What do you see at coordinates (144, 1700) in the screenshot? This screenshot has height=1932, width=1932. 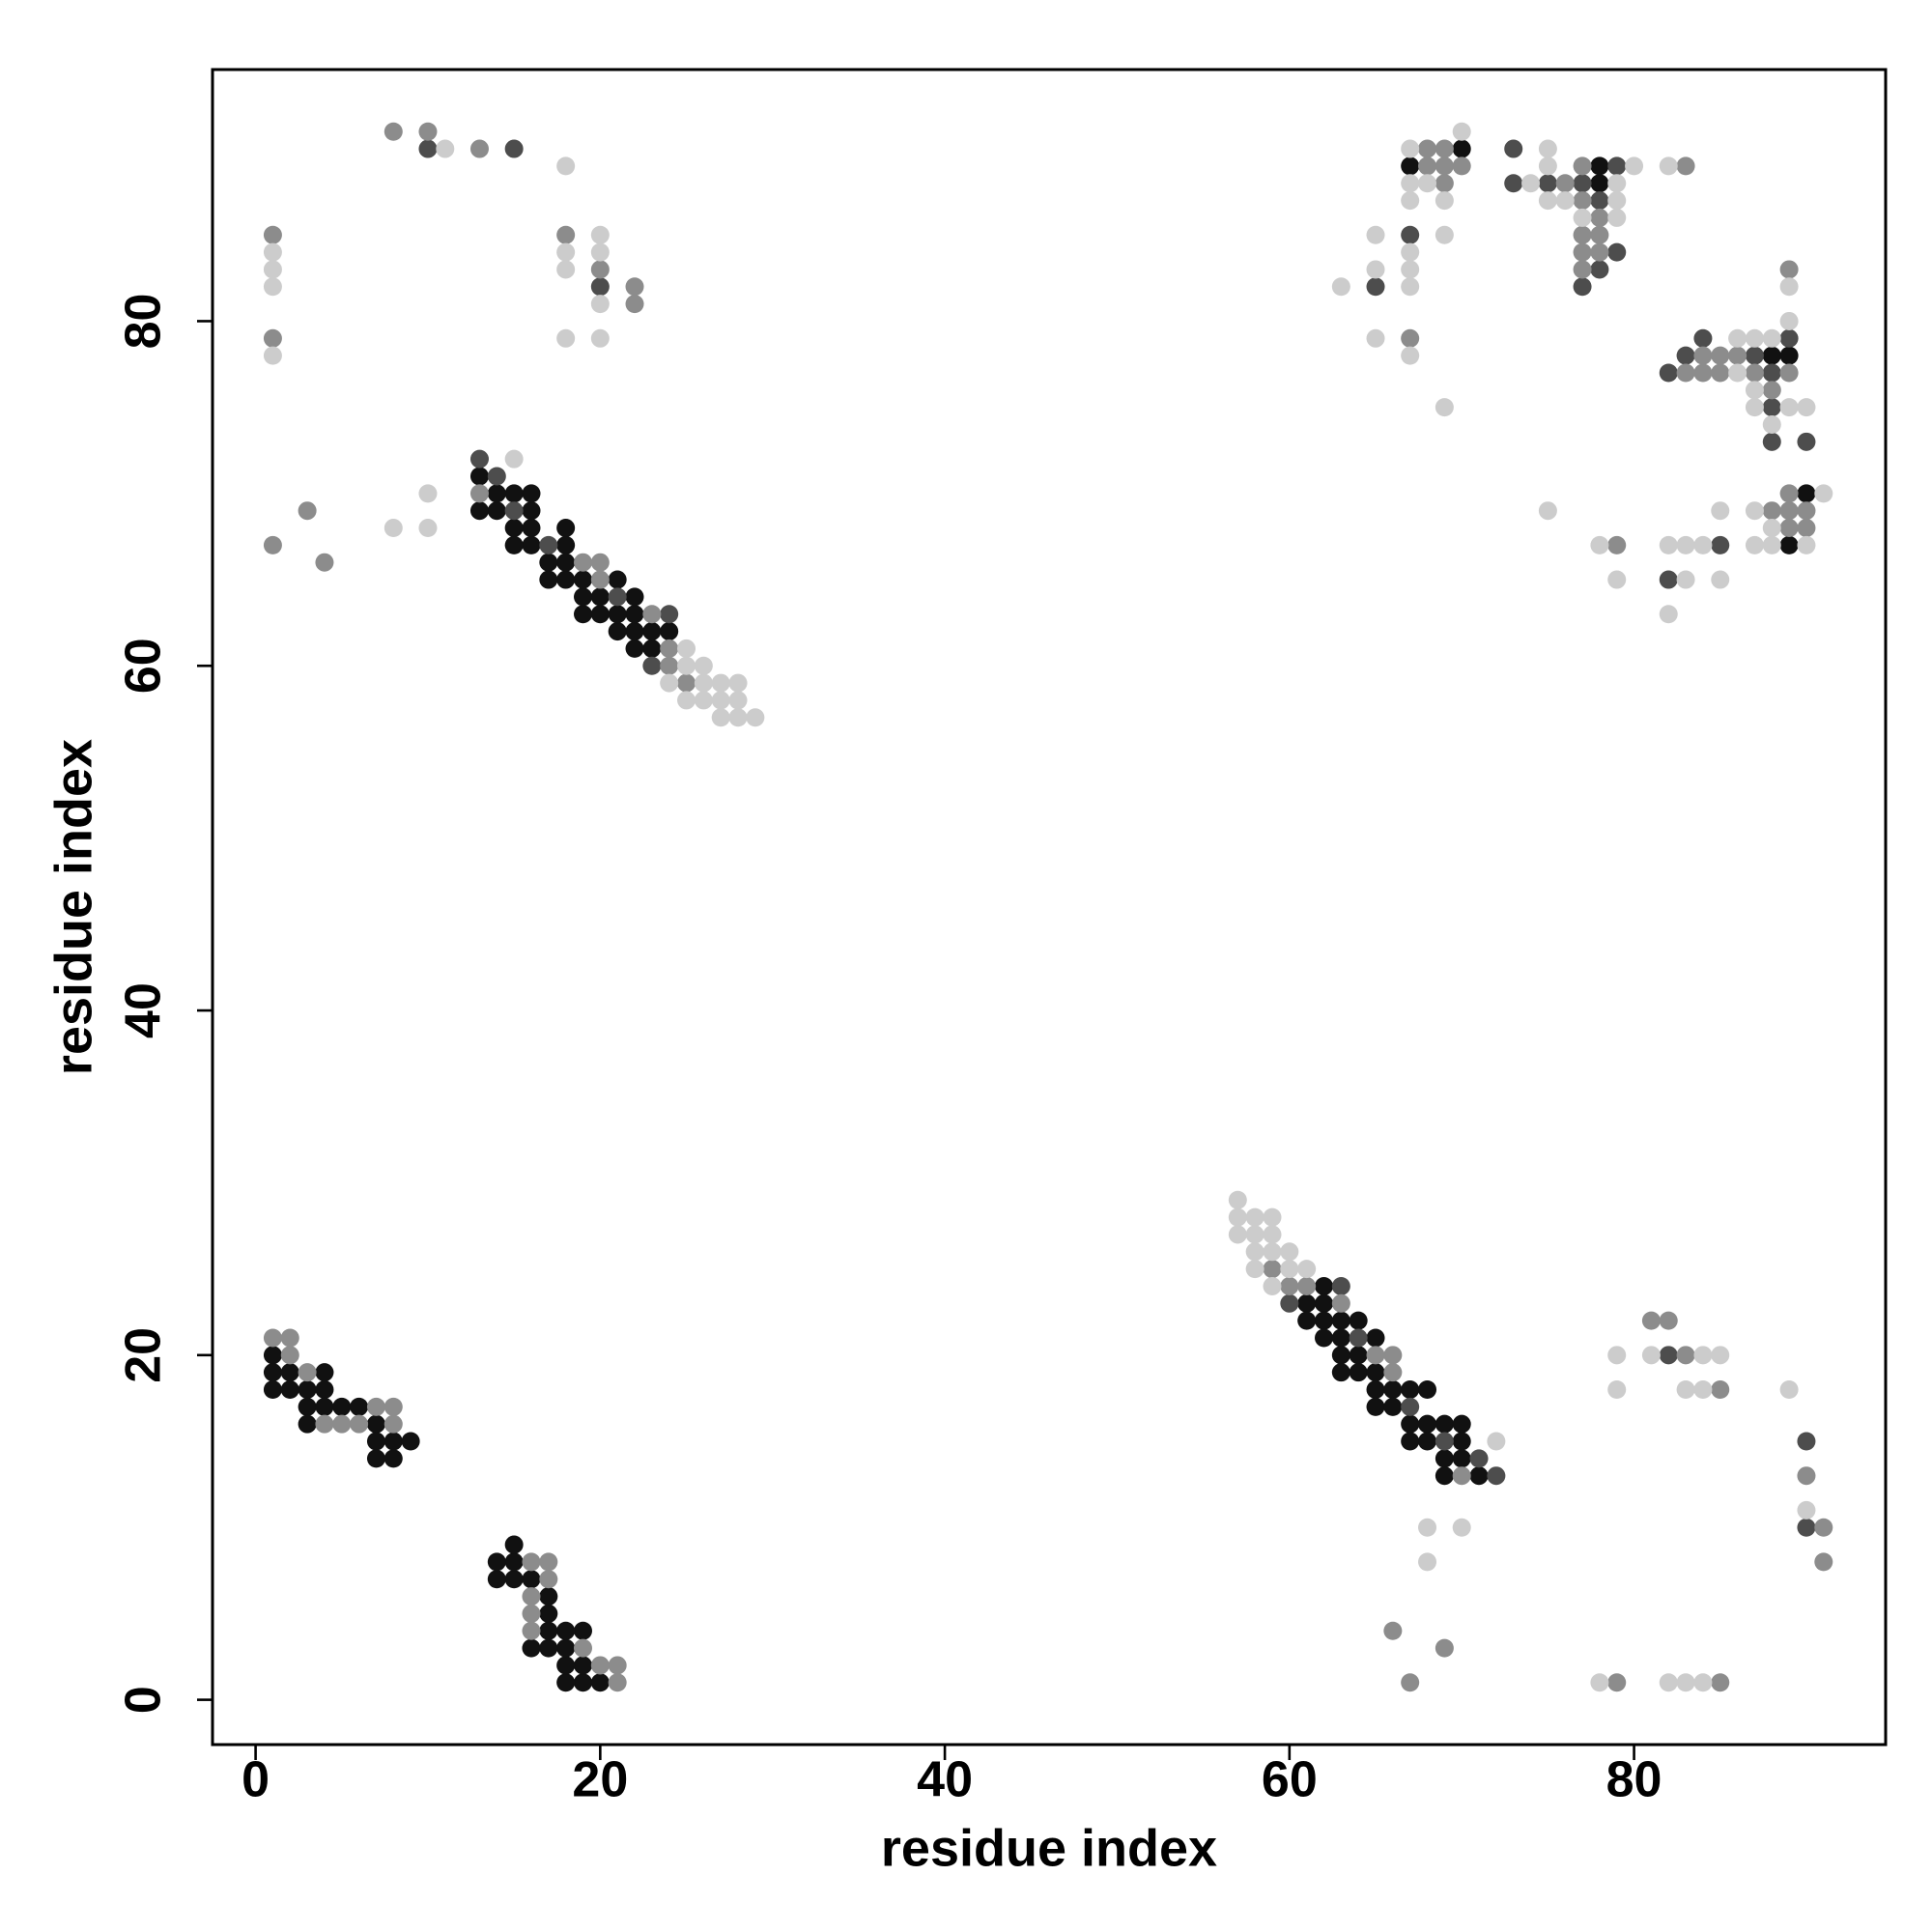 I see `y-tick-label: 0` at bounding box center [144, 1700].